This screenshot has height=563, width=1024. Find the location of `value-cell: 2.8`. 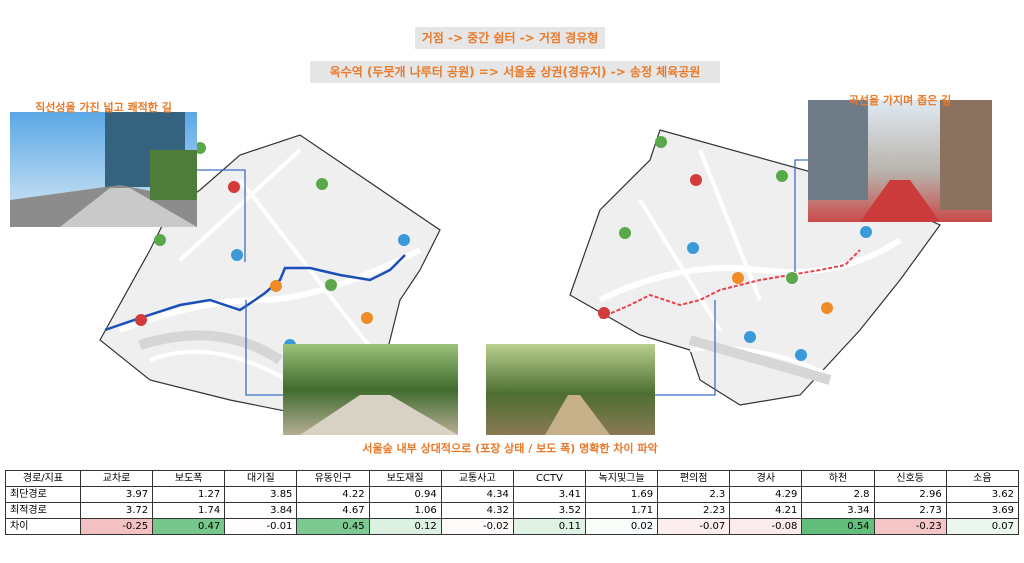

value-cell: 2.8 is located at coordinates (838, 494).